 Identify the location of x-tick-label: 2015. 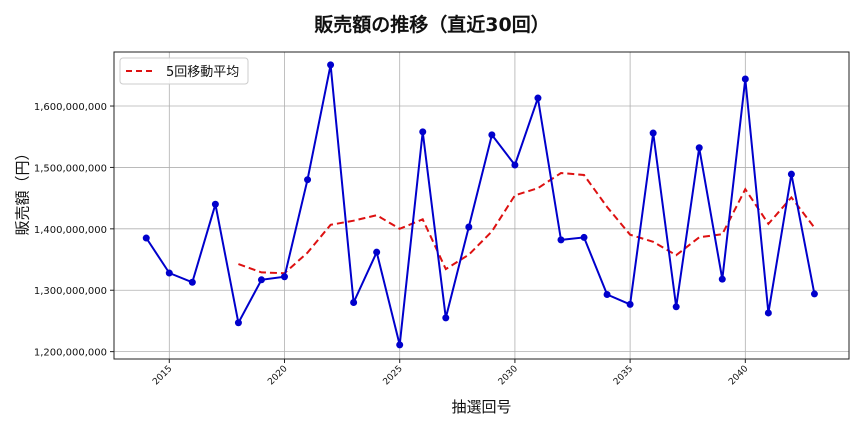
(162, 375).